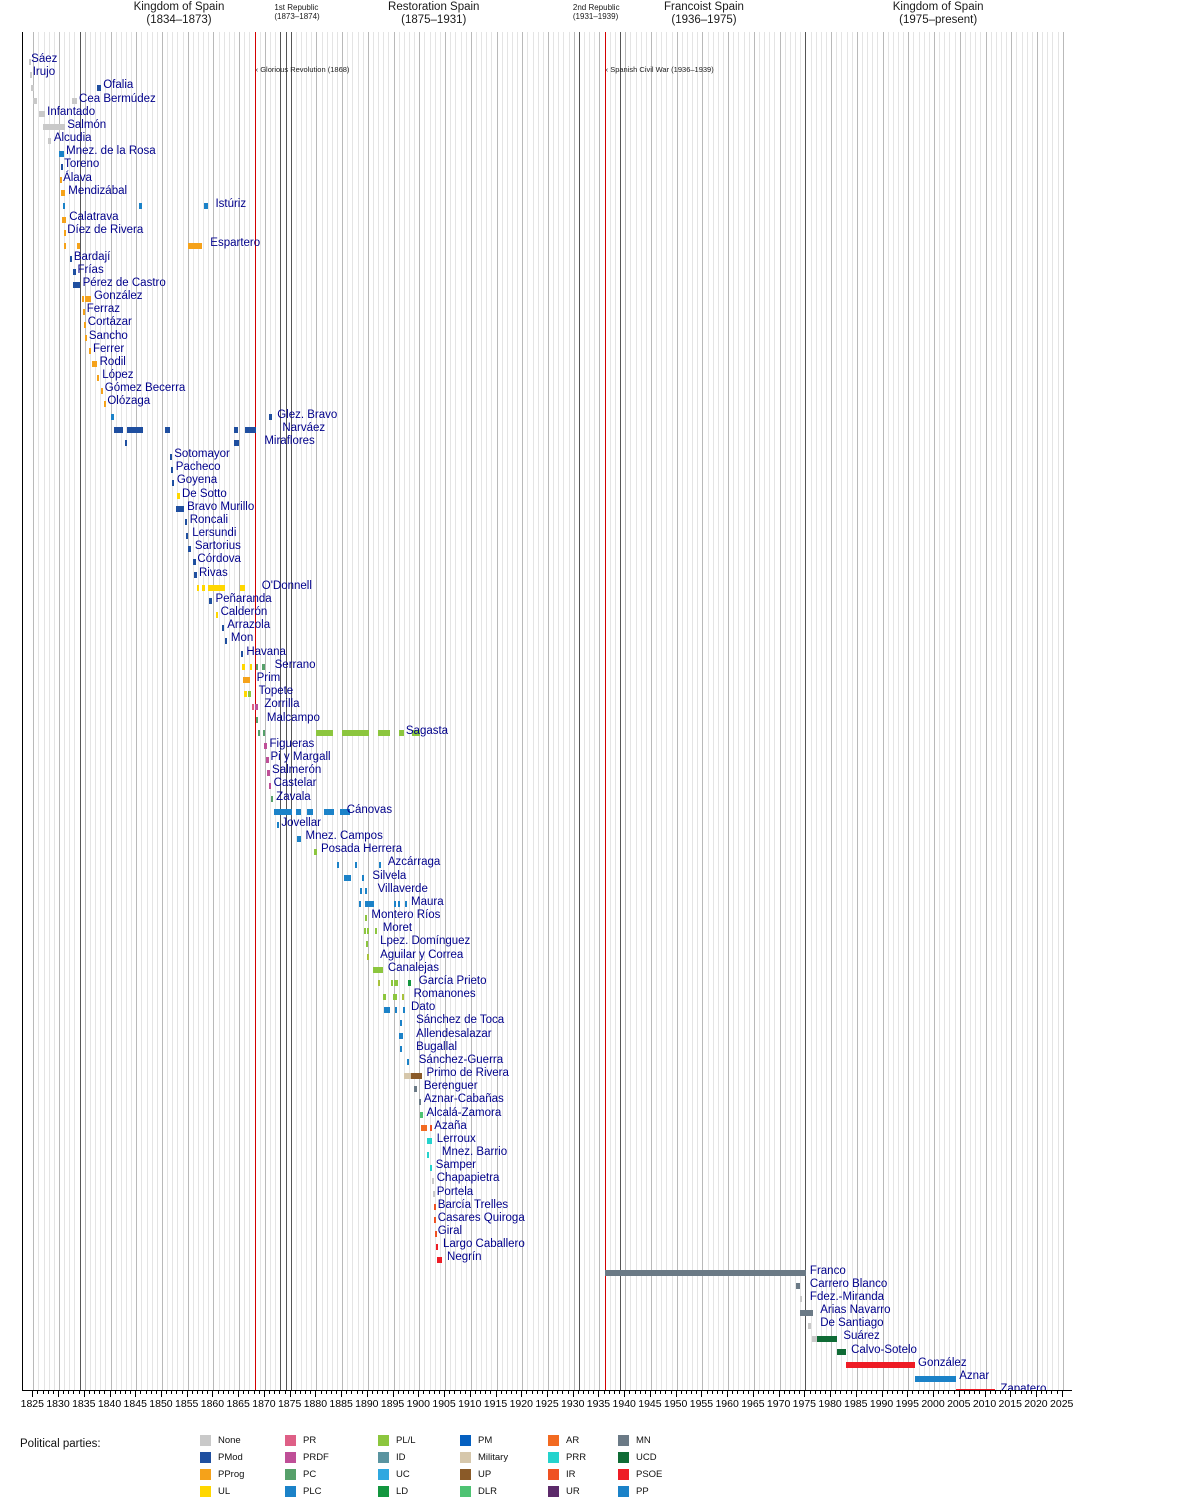 The image size is (1200, 1510). Describe the element at coordinates (397, 1440) in the screenshot. I see `legend-item: PL/L` at that location.